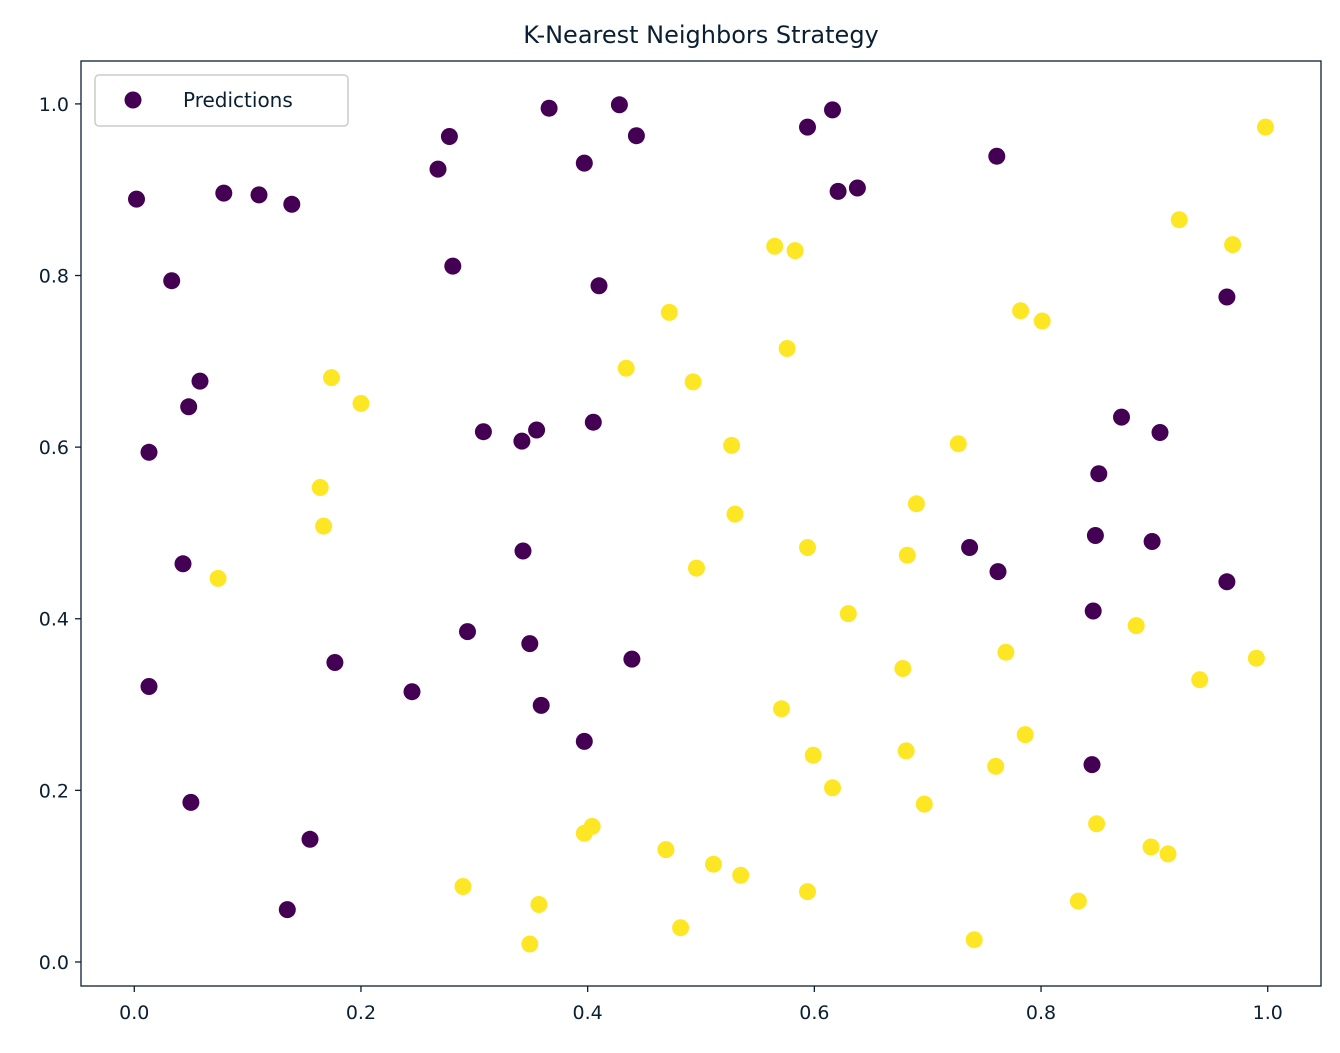 Image resolution: width=1340 pixels, height=1053 pixels. What do you see at coordinates (701, 1005) in the screenshot?
I see `x-axis: 0.0 0.2 0.4 0.6 0.8 1.0` at bounding box center [701, 1005].